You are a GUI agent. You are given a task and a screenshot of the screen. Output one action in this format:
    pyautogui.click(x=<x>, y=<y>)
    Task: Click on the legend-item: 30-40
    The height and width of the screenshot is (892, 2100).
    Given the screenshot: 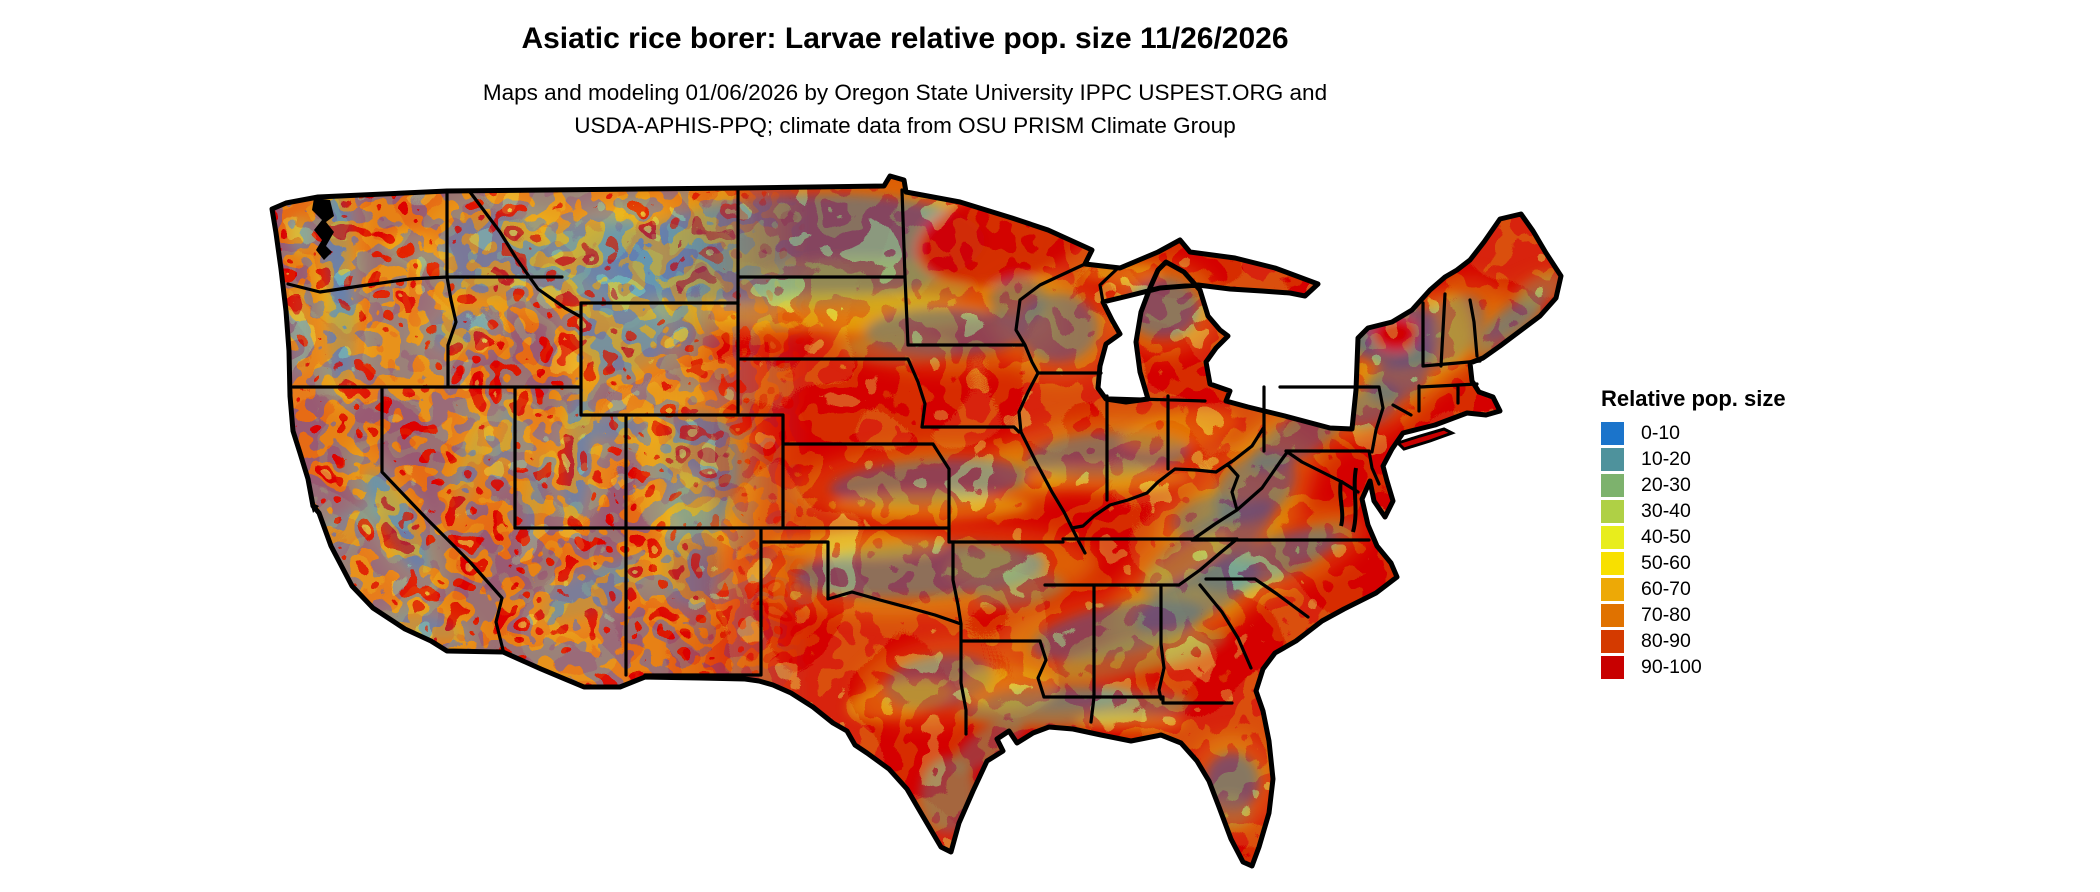 What is the action you would take?
    pyautogui.click(x=1693, y=511)
    